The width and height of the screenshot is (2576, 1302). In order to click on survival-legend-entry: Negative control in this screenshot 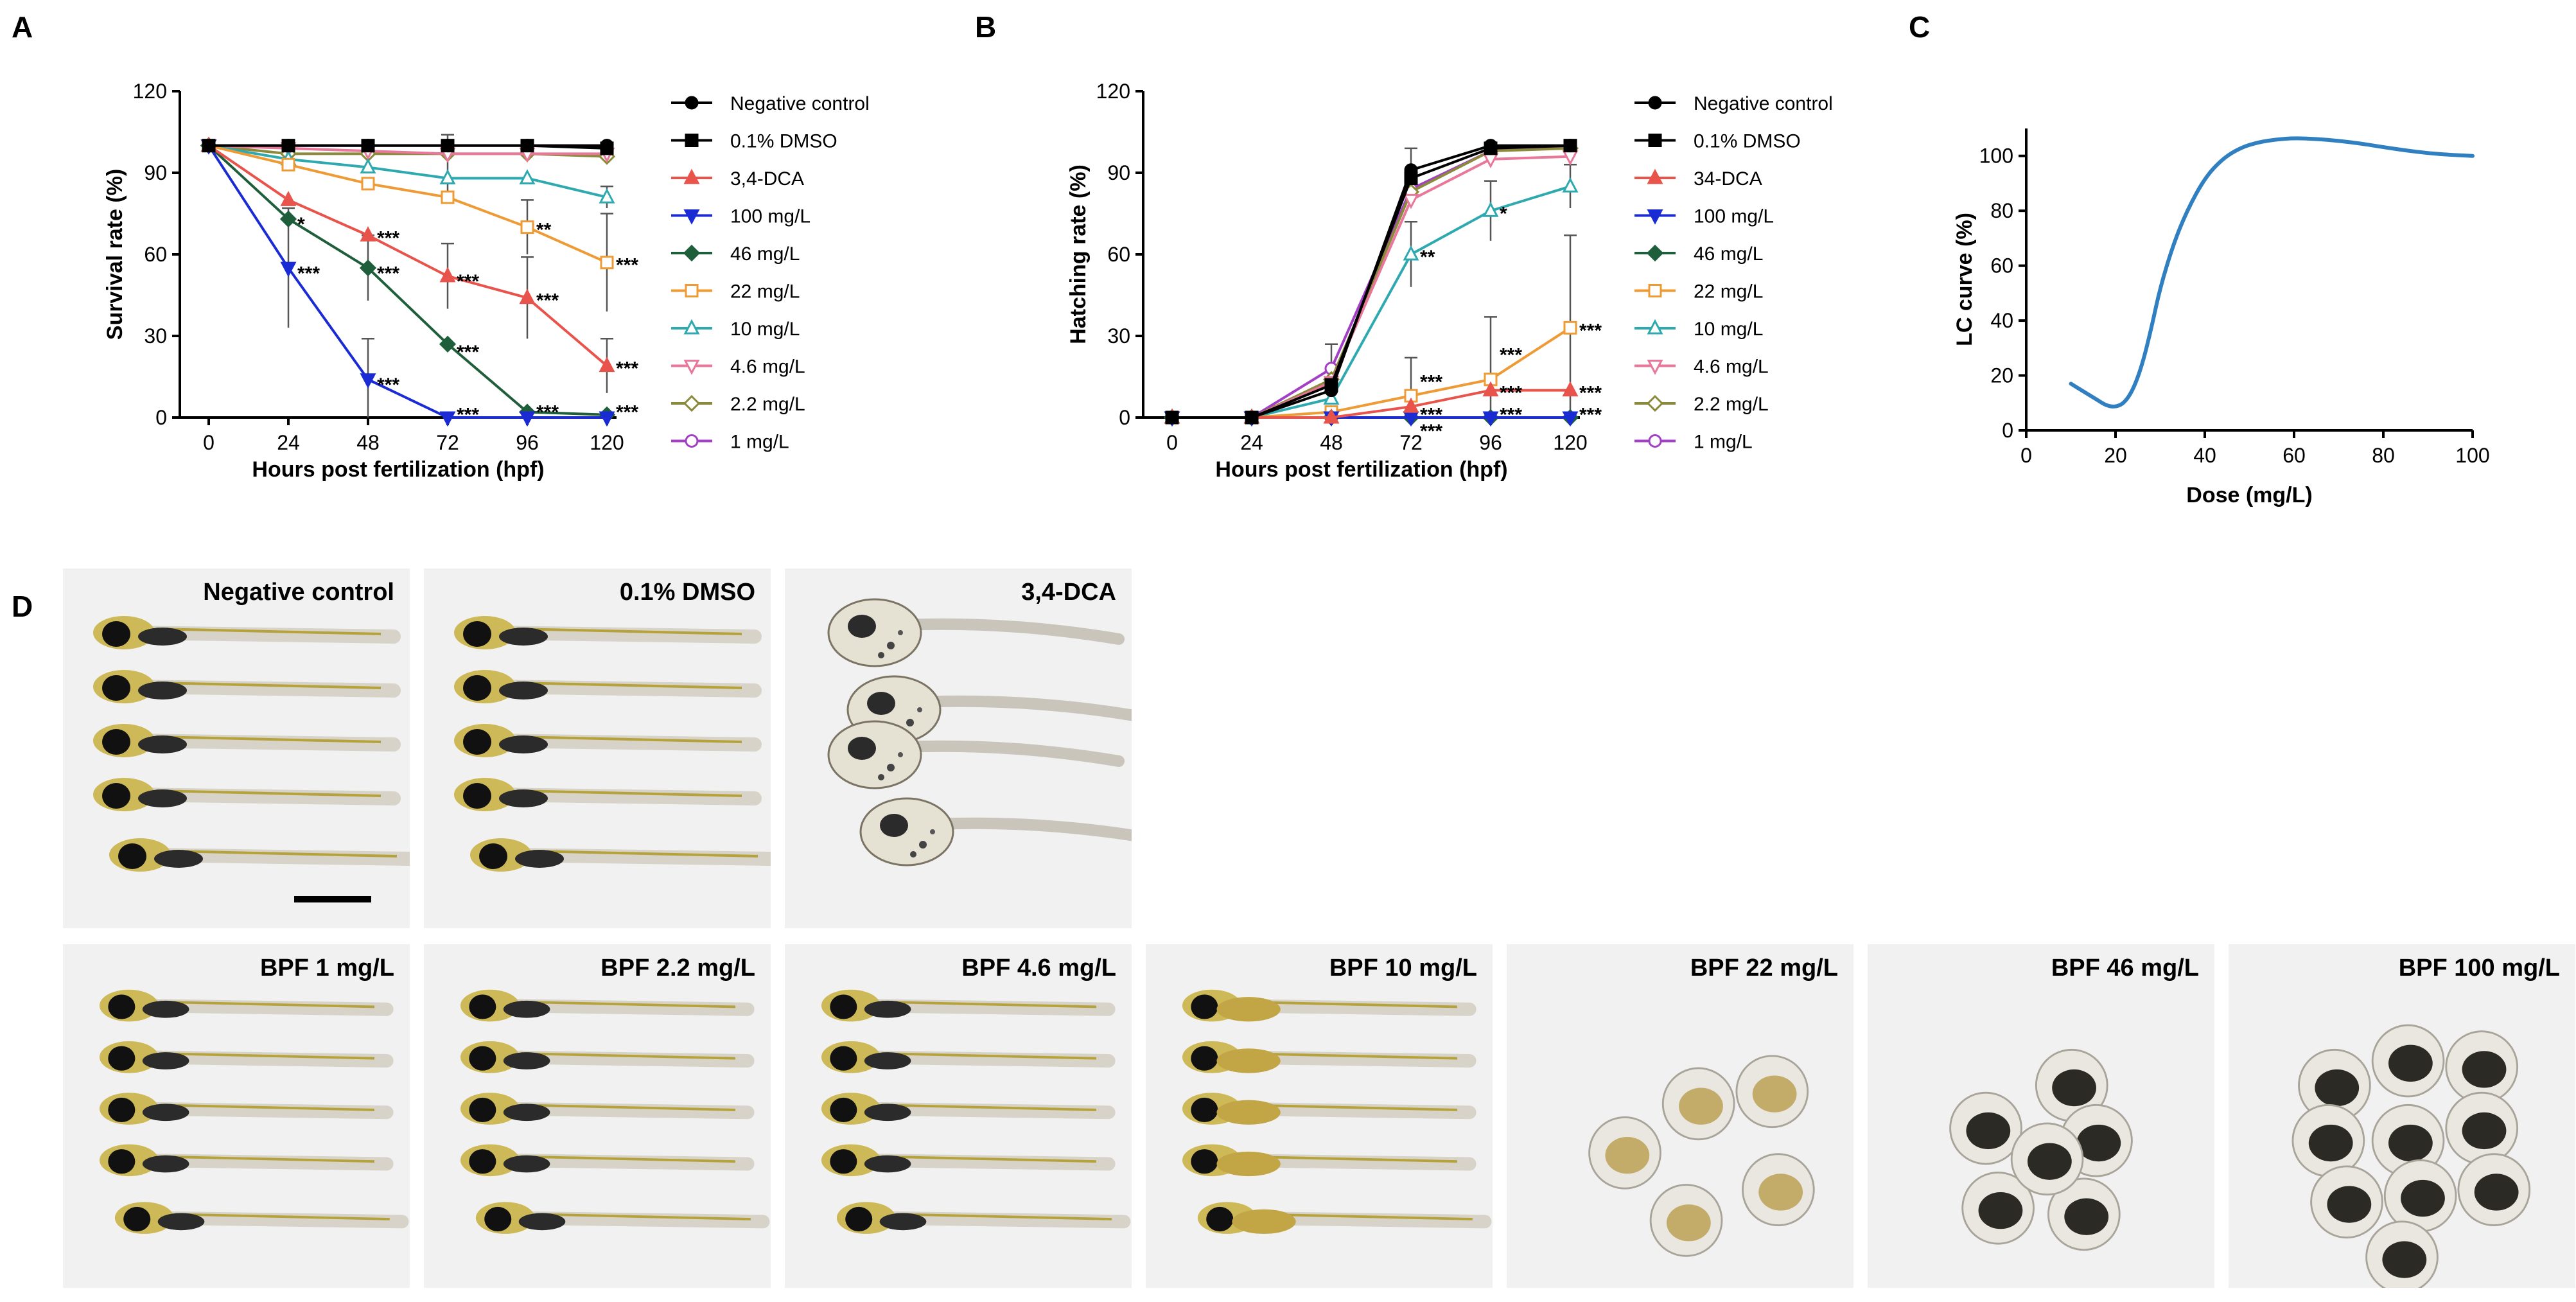, I will do `click(800, 103)`.